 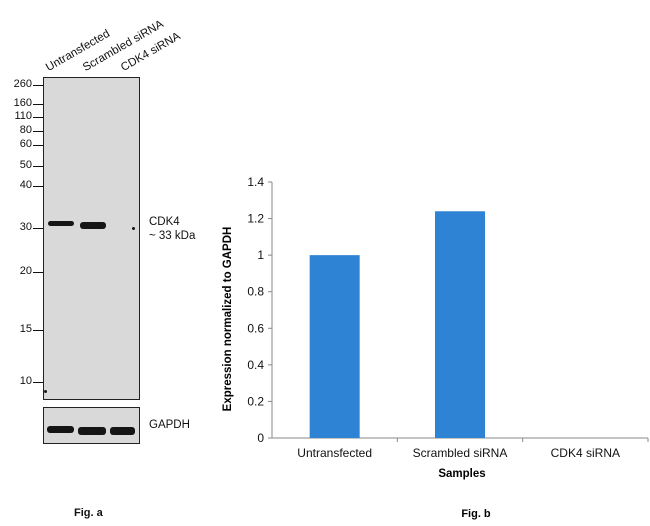 I want to click on gapdh-band-scrambled-sirna, so click(x=92, y=431).